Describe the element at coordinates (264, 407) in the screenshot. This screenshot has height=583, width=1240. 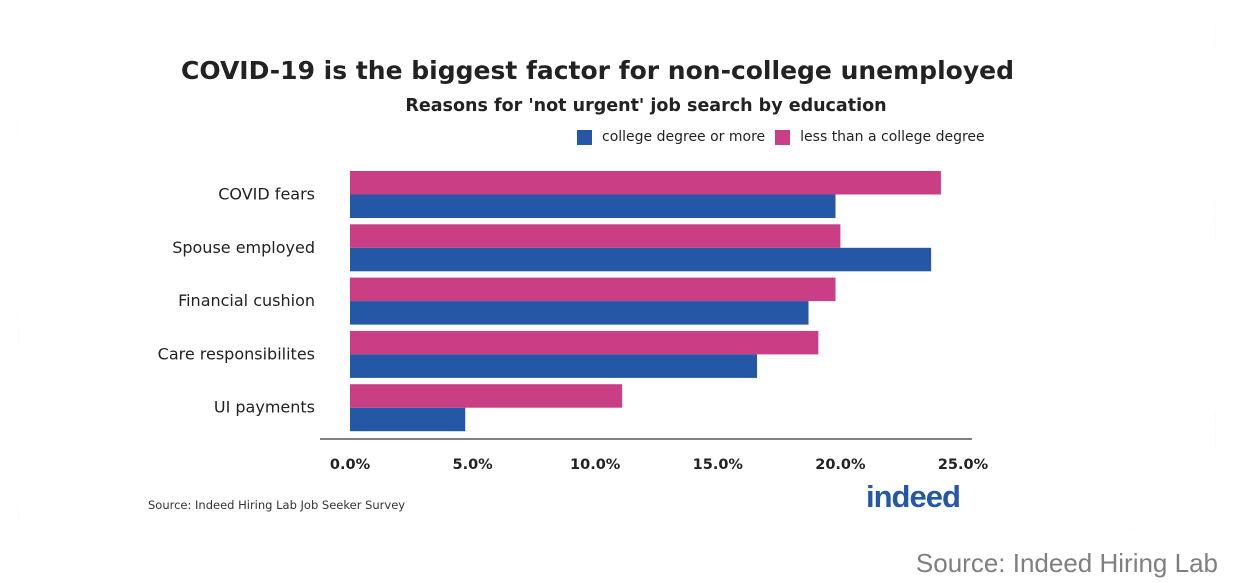
I see `category-label: UI payments` at that location.